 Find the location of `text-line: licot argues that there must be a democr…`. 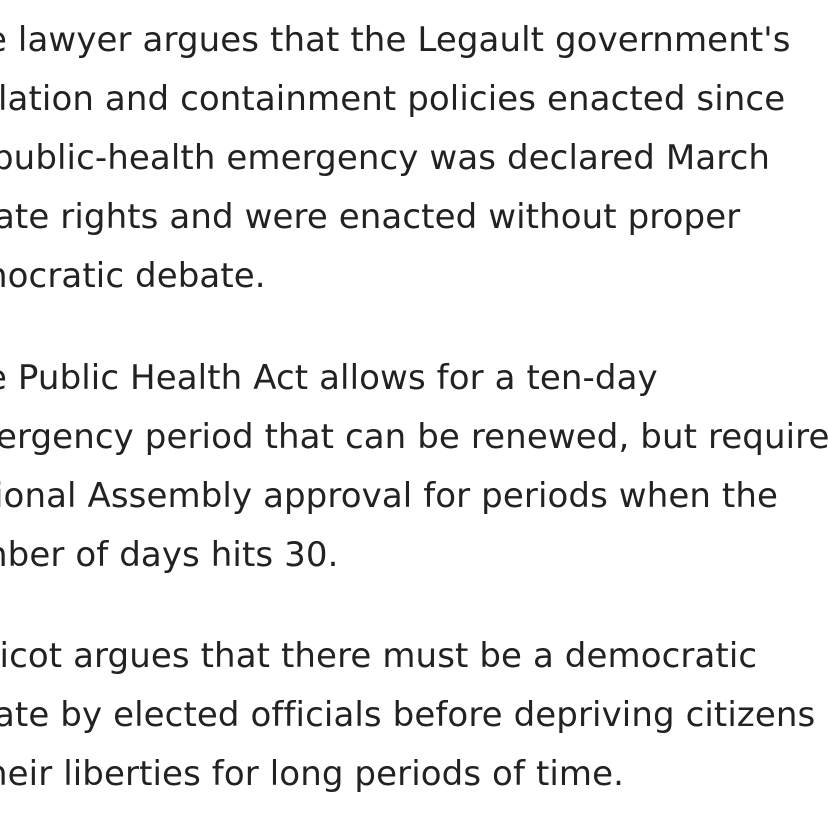

text-line: licot argues that there must be a democr… is located at coordinates (379, 656).